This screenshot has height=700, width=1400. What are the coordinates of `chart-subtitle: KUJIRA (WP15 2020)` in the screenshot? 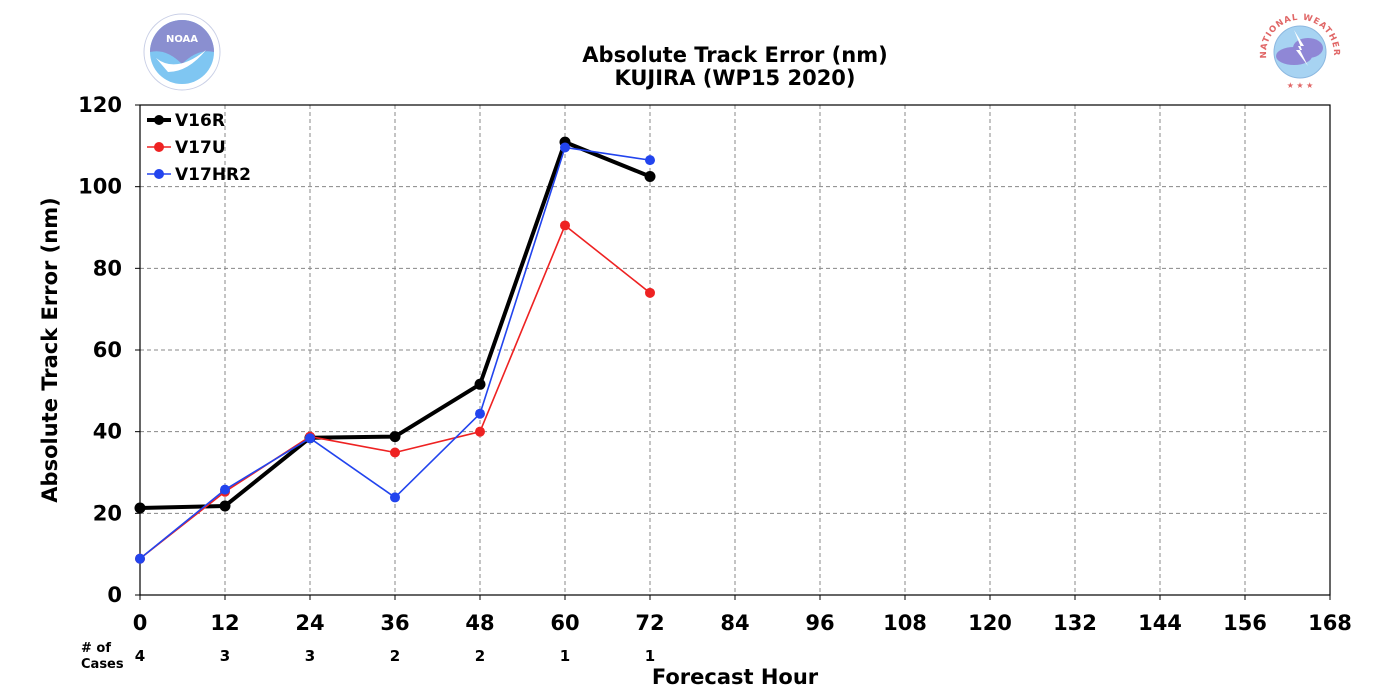 It's located at (734, 78).